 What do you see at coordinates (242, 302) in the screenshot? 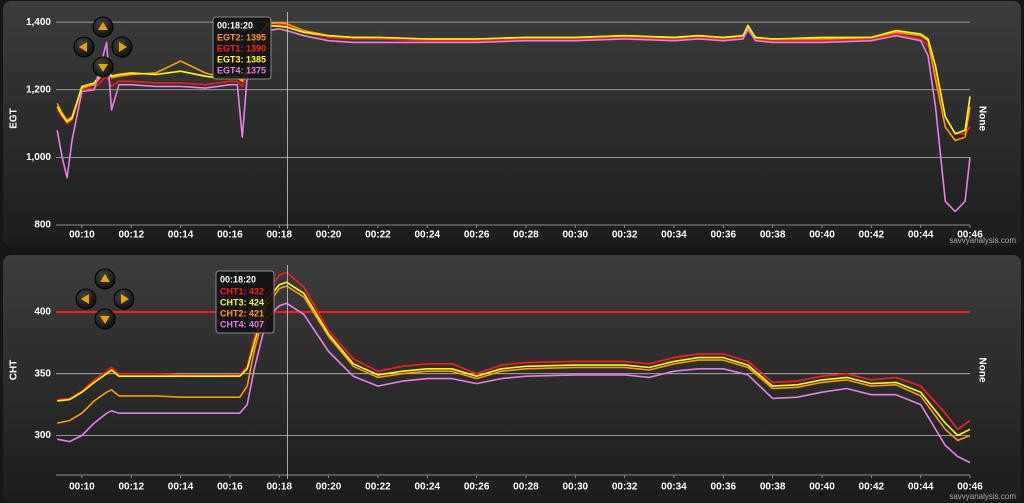
I see `tooltip-entry: CHT3: 424` at bounding box center [242, 302].